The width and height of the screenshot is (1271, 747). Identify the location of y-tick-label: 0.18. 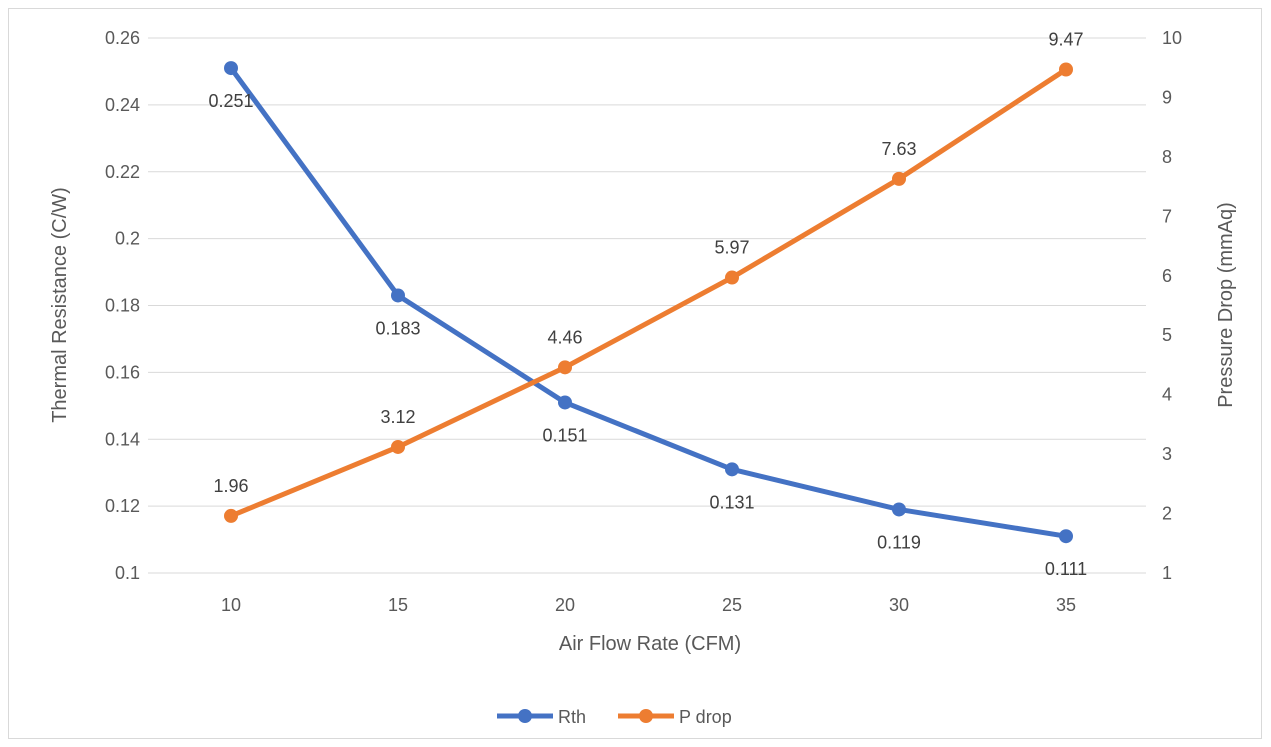
(122, 306).